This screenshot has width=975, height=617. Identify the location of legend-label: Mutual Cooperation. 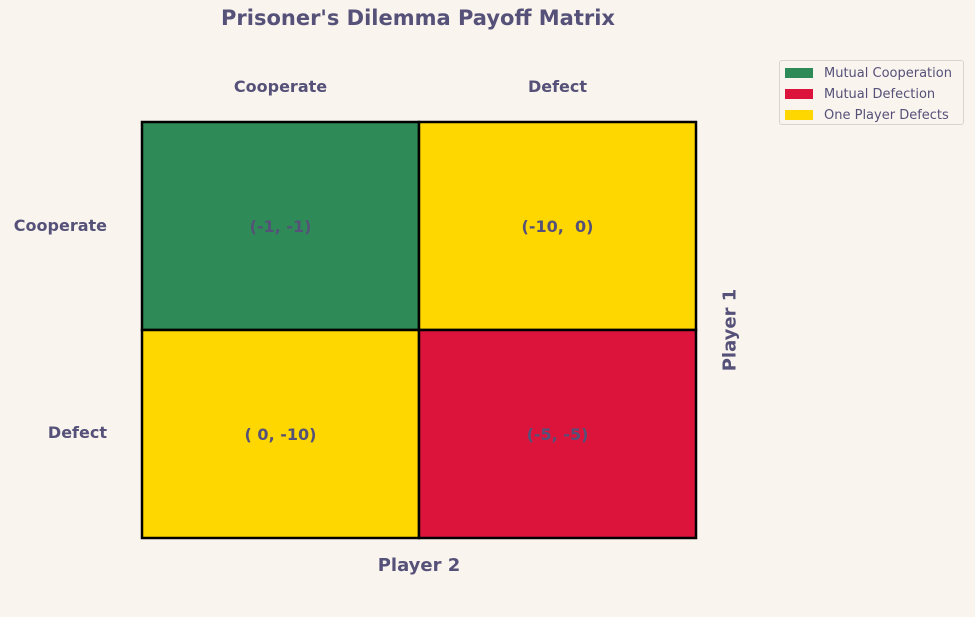
(888, 73).